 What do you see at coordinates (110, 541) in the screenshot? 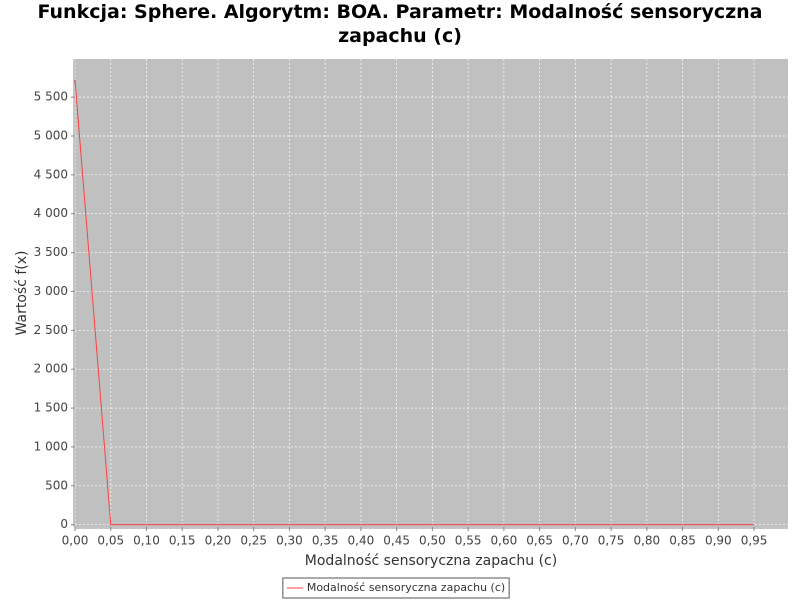
I see `x-tick-label: 0,05` at bounding box center [110, 541].